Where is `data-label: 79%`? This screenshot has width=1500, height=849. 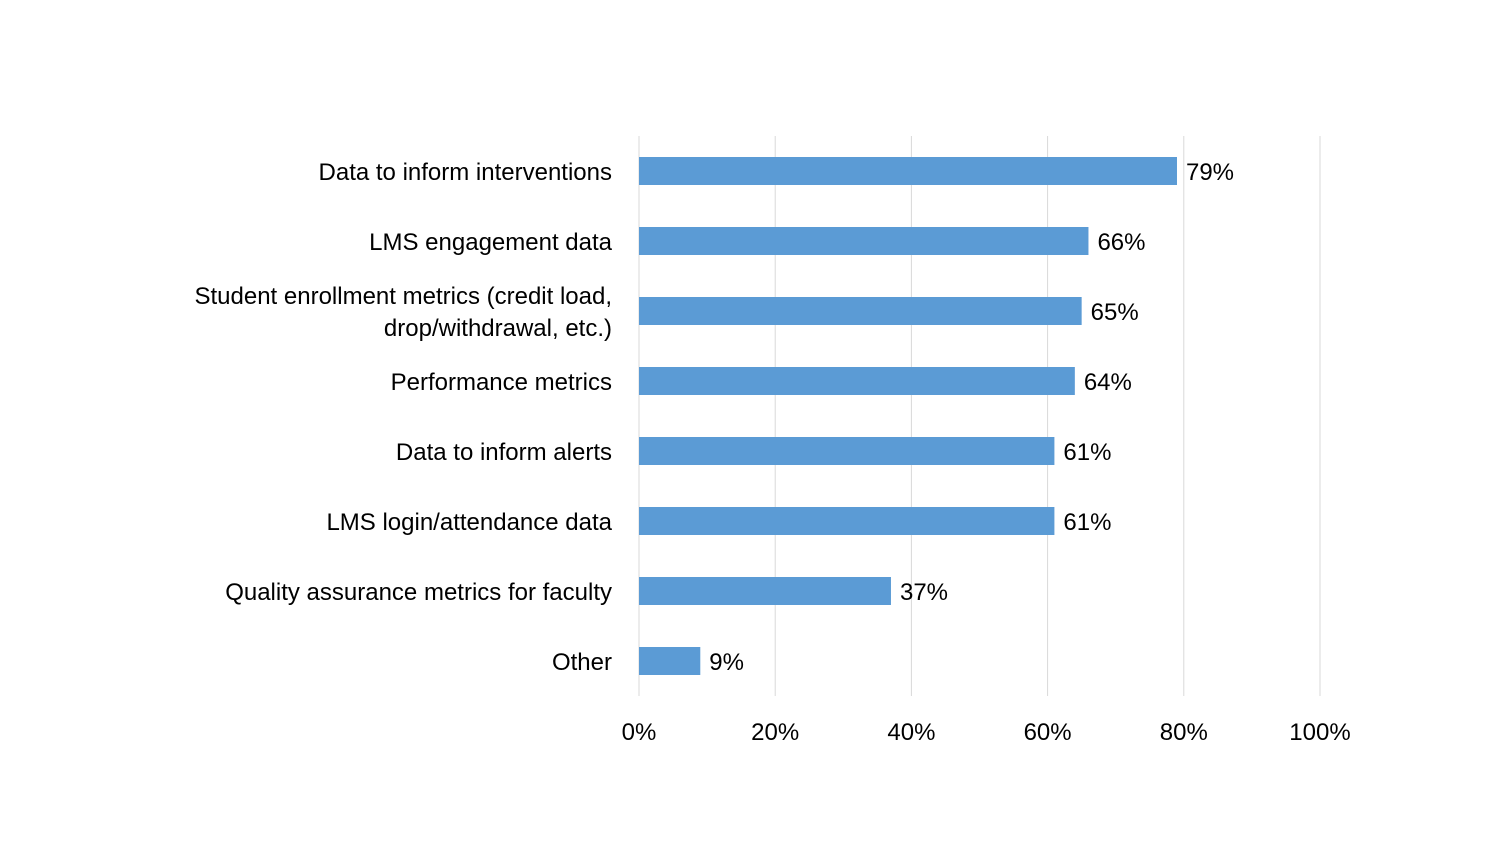 data-label: 79% is located at coordinates (1210, 172).